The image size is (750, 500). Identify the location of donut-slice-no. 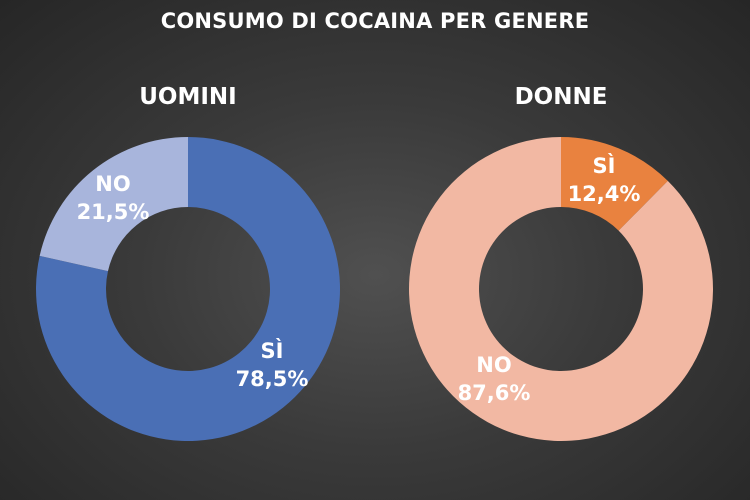
(114, 204).